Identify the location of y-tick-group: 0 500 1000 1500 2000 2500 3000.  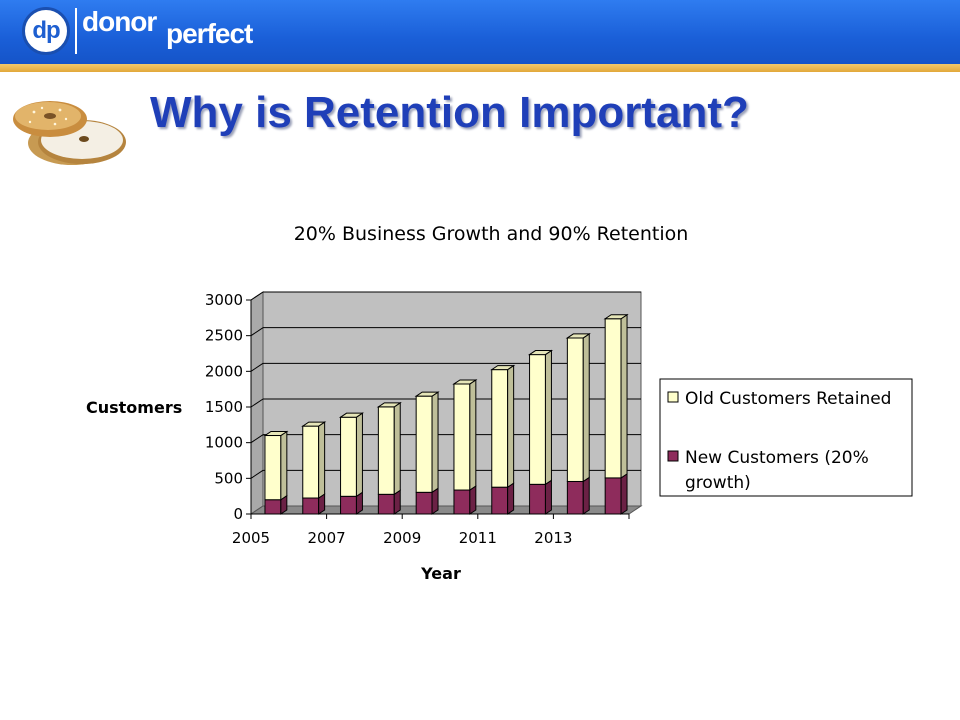
(228, 407).